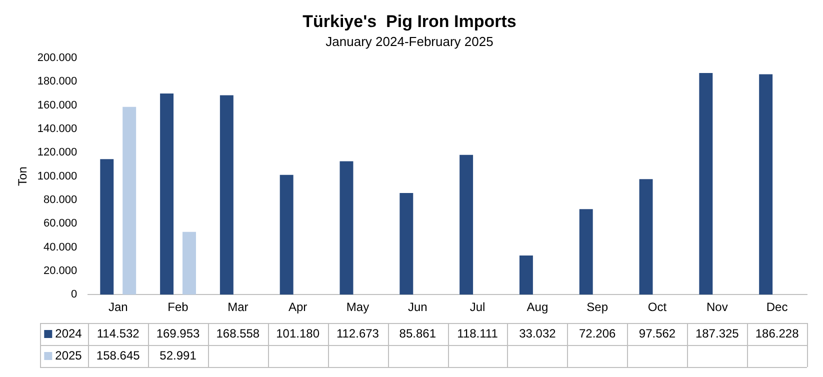  What do you see at coordinates (238, 307) in the screenshot?
I see `x-tick-label: Mar` at bounding box center [238, 307].